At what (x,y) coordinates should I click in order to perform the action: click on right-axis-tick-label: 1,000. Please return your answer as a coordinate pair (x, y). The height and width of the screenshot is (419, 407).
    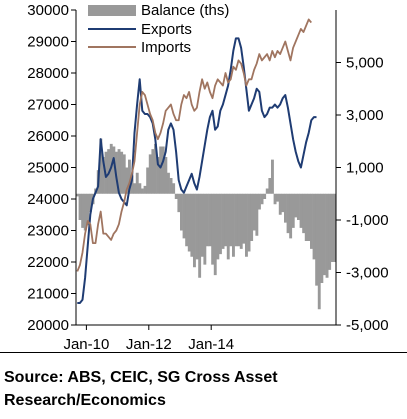
    Looking at the image, I should click on (365, 168).